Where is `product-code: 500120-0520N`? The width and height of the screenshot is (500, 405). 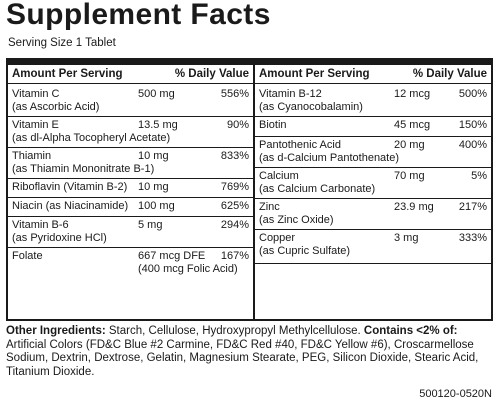 product-code: 500120-0520N is located at coordinates (455, 394).